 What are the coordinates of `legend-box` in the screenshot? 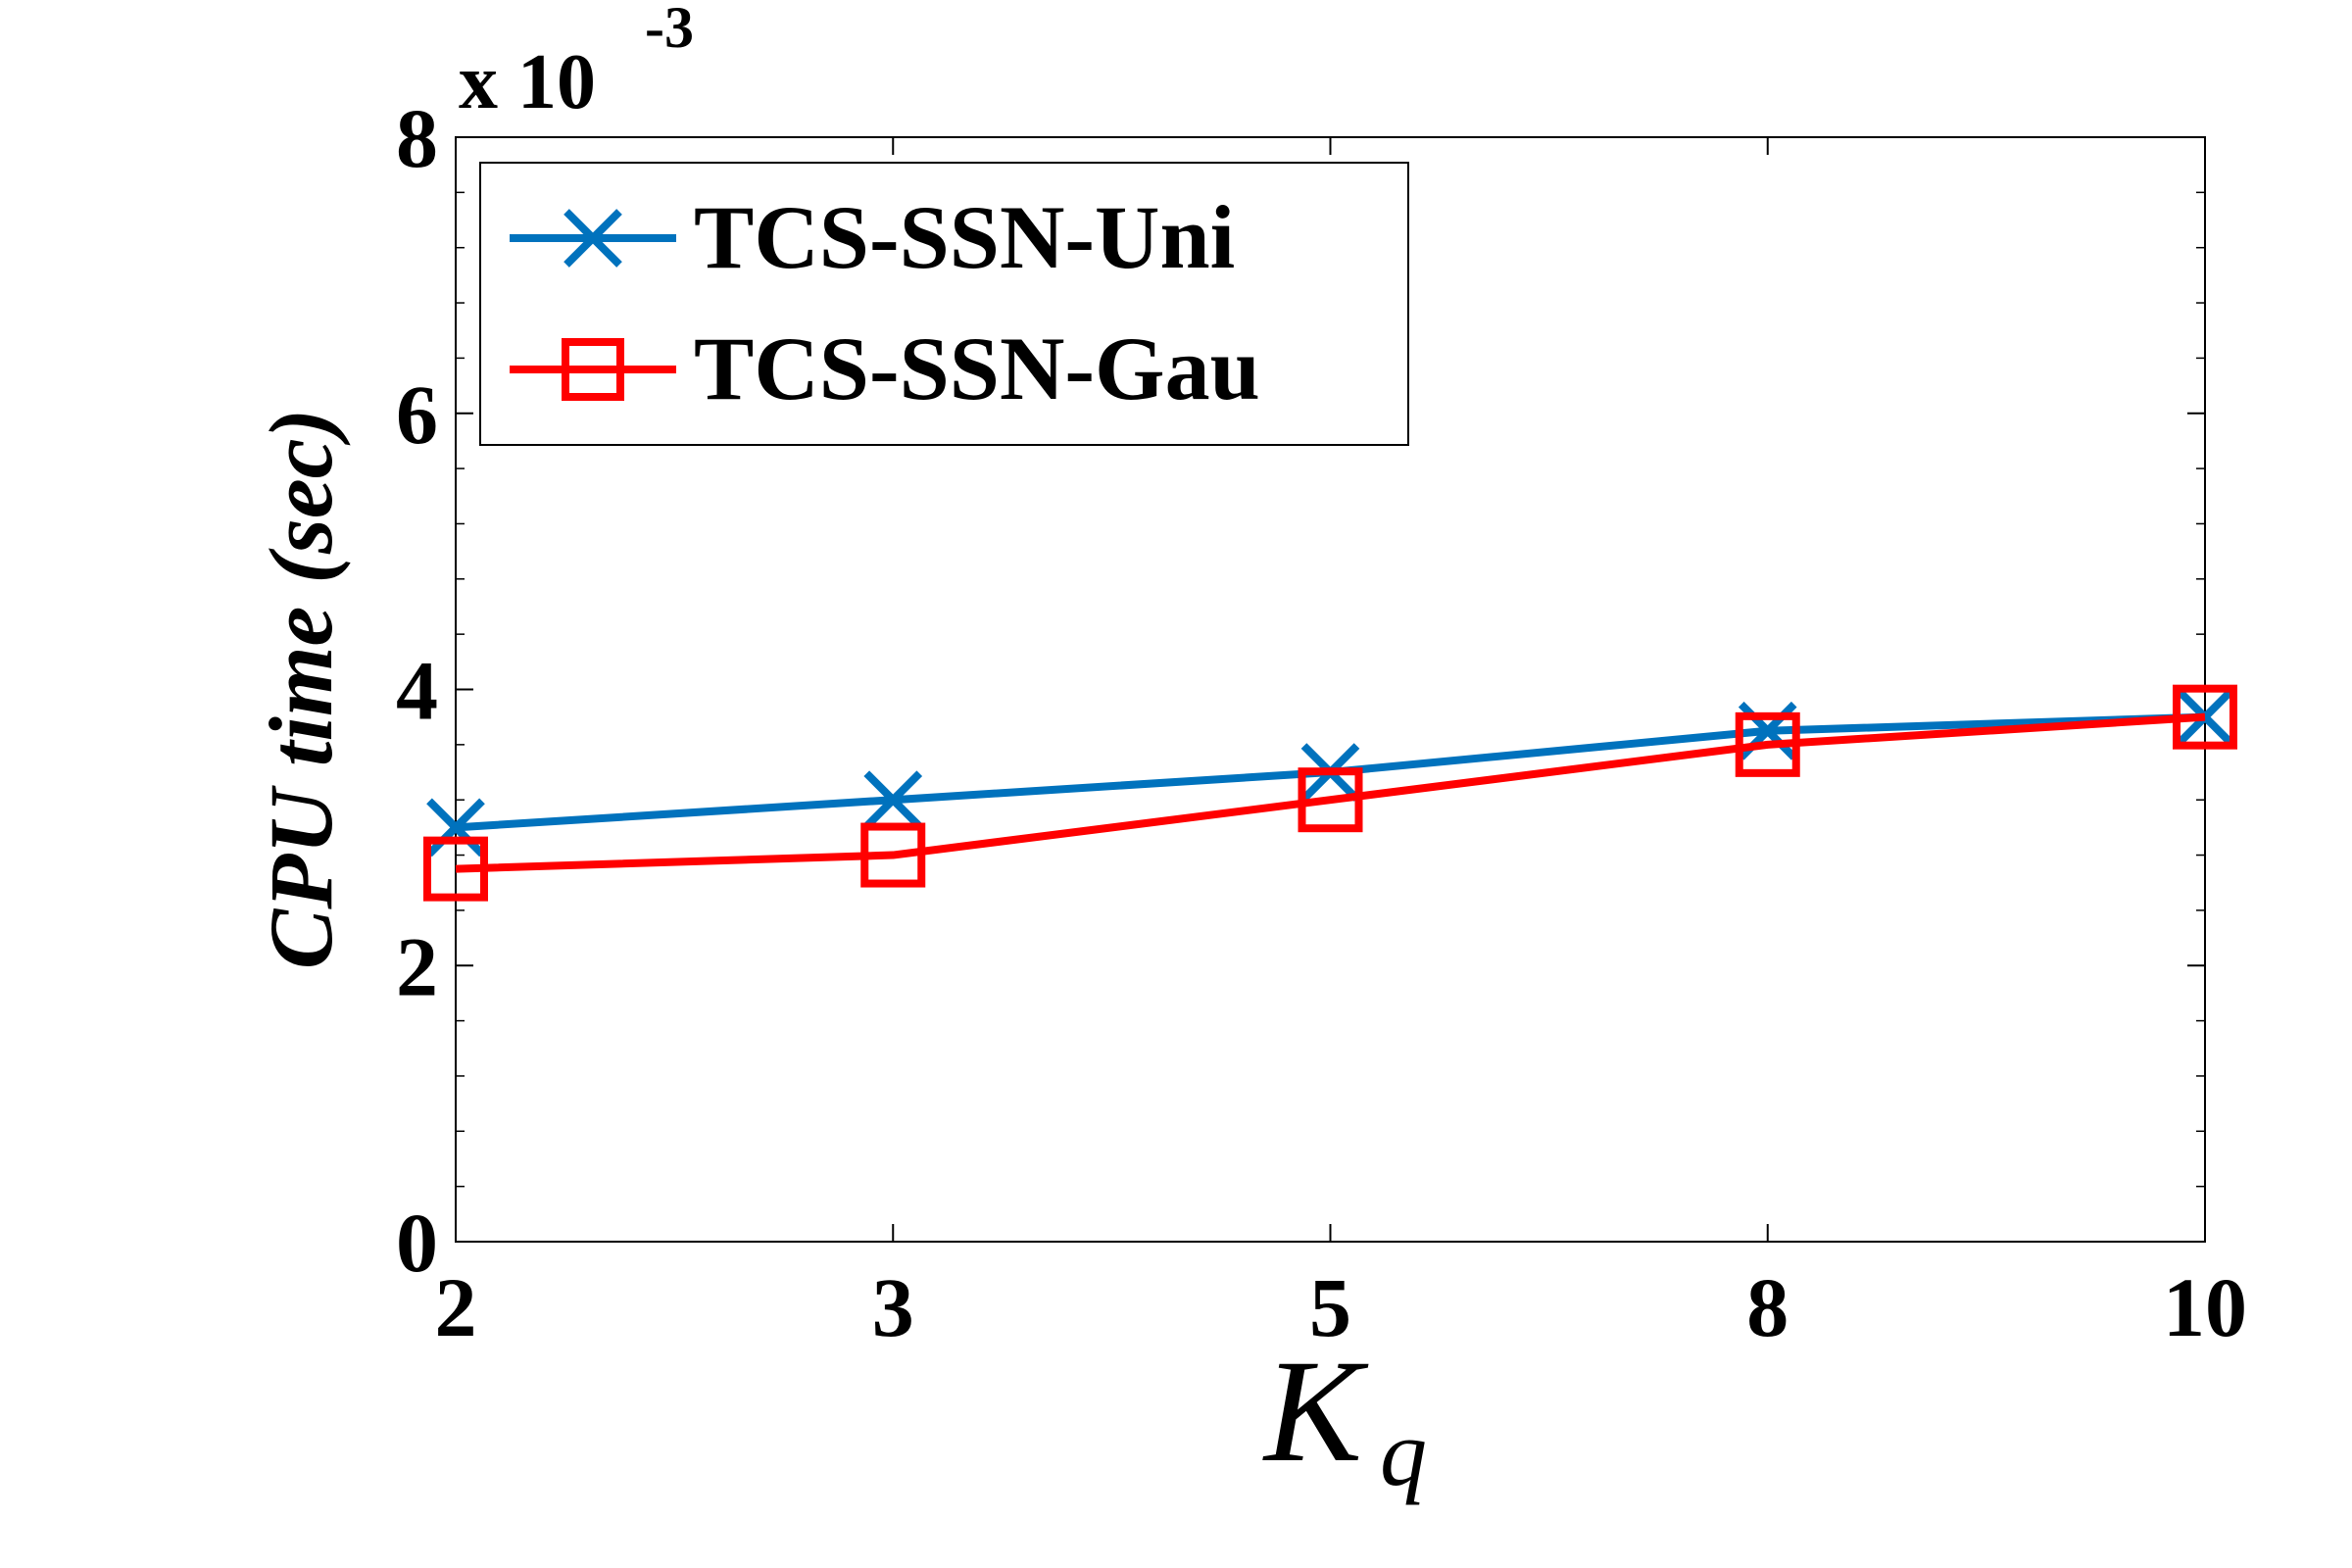 It's located at (944, 304).